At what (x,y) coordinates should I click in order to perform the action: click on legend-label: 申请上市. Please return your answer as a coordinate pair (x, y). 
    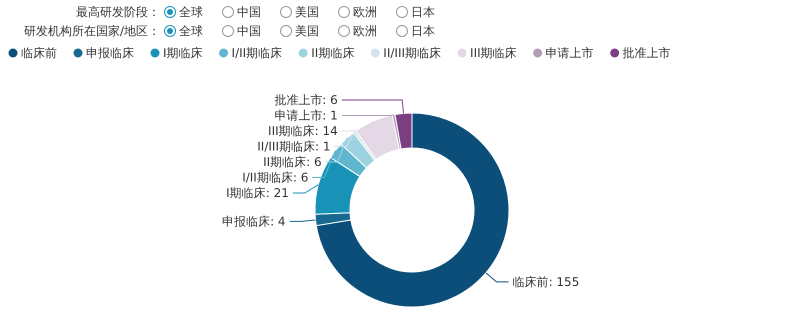
    Looking at the image, I should click on (570, 53).